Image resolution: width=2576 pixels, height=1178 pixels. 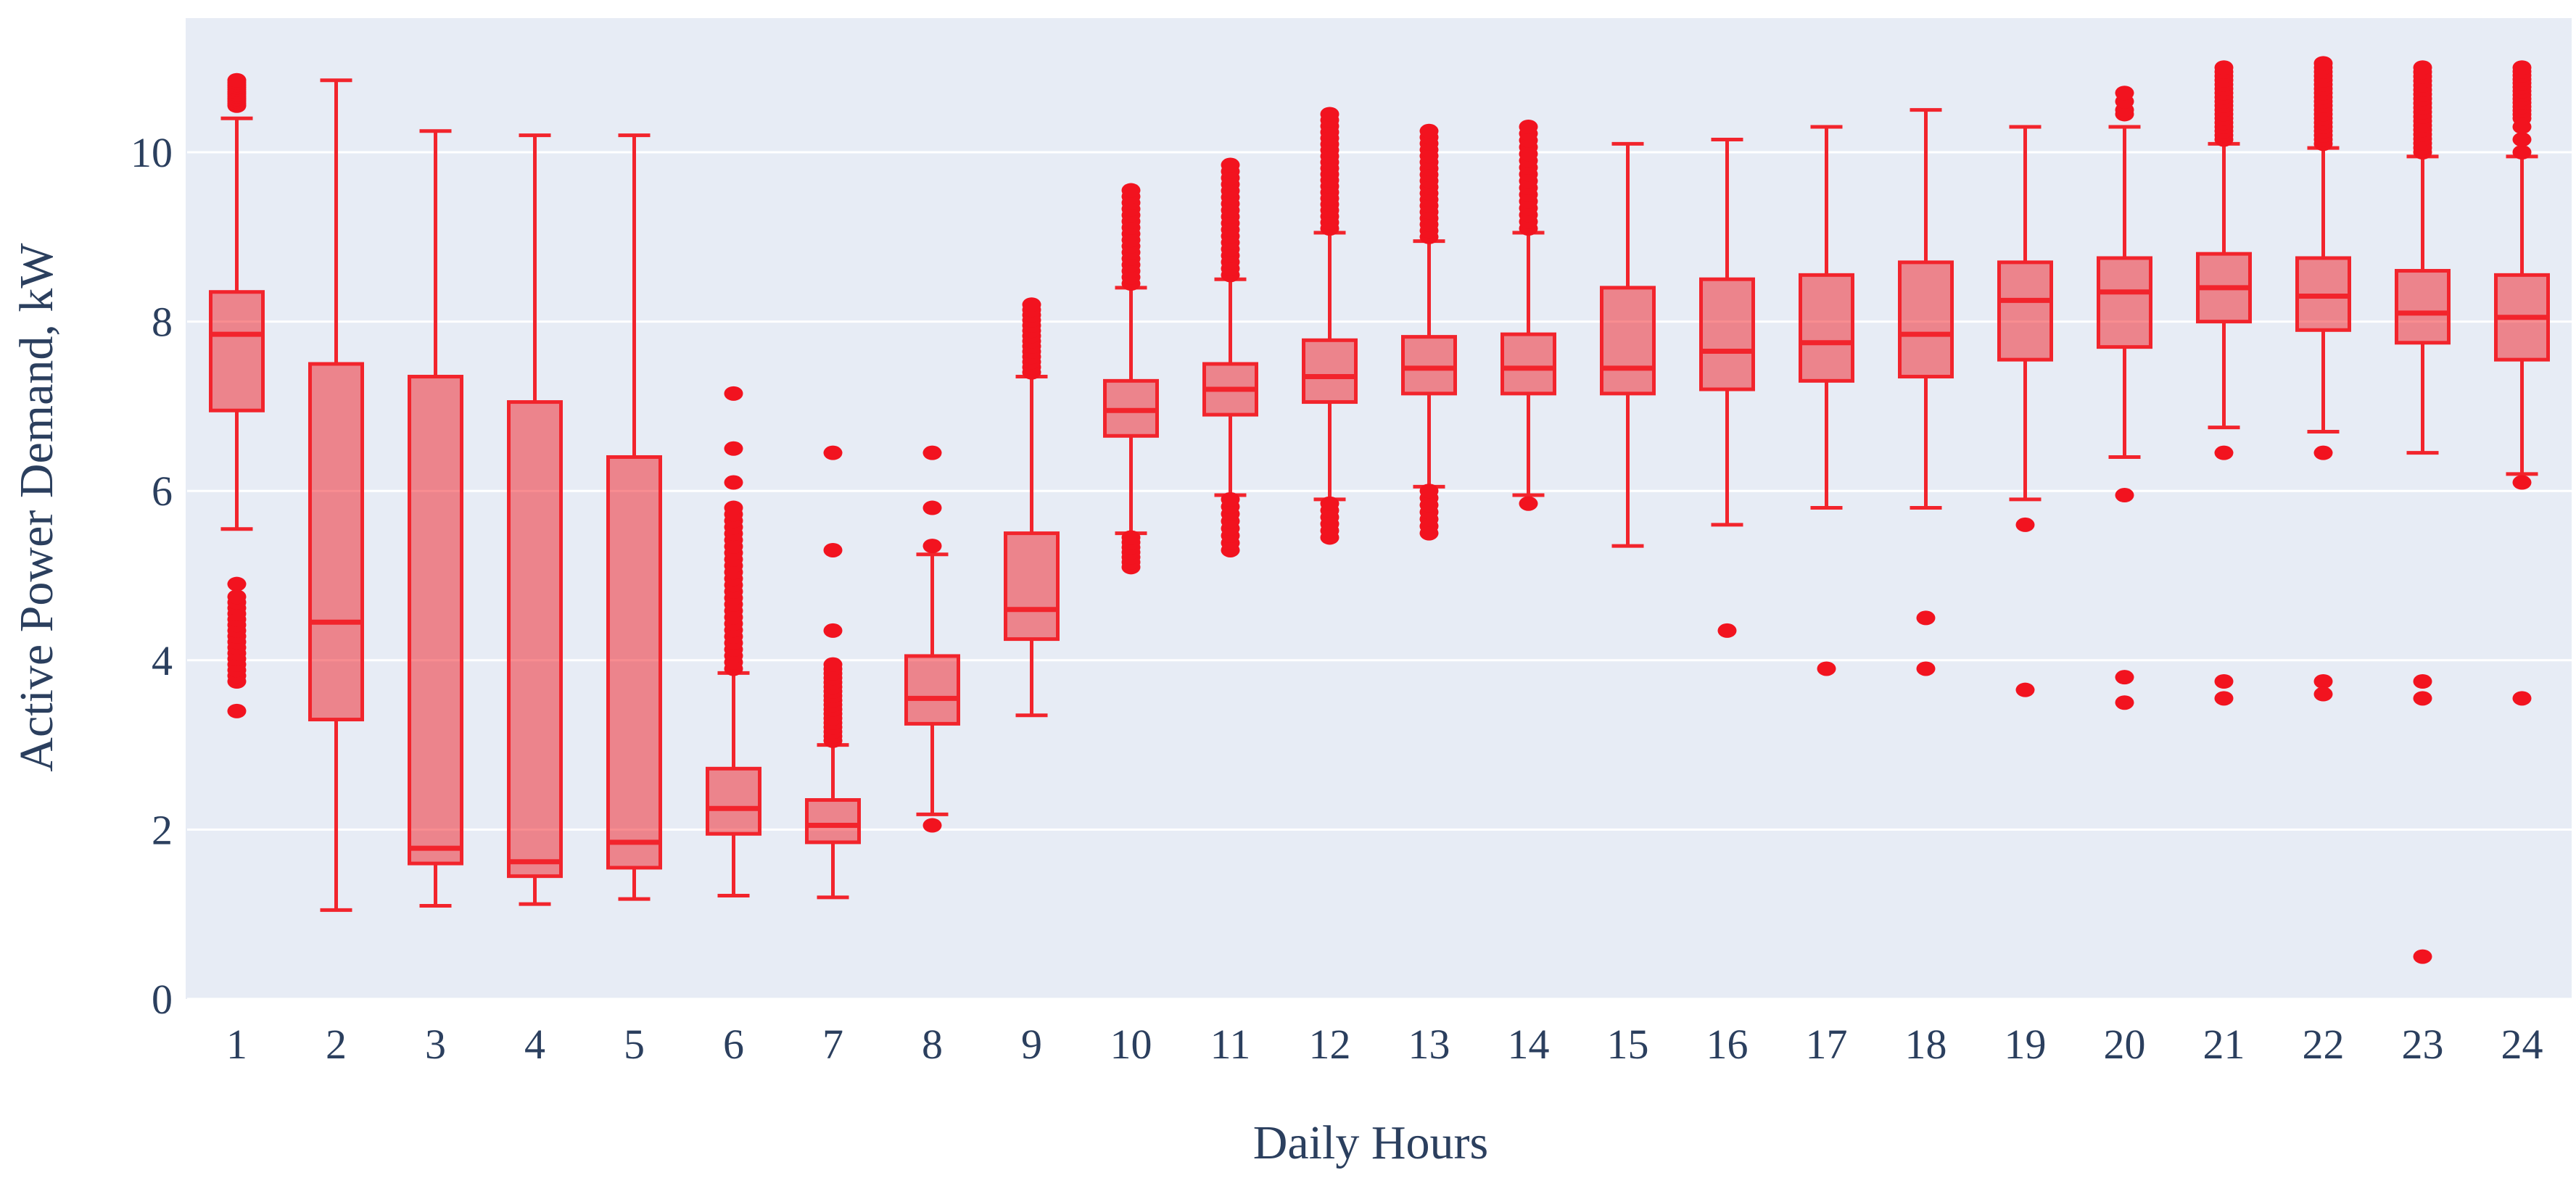 I want to click on x-tick-label-16: 16, so click(x=1728, y=1044).